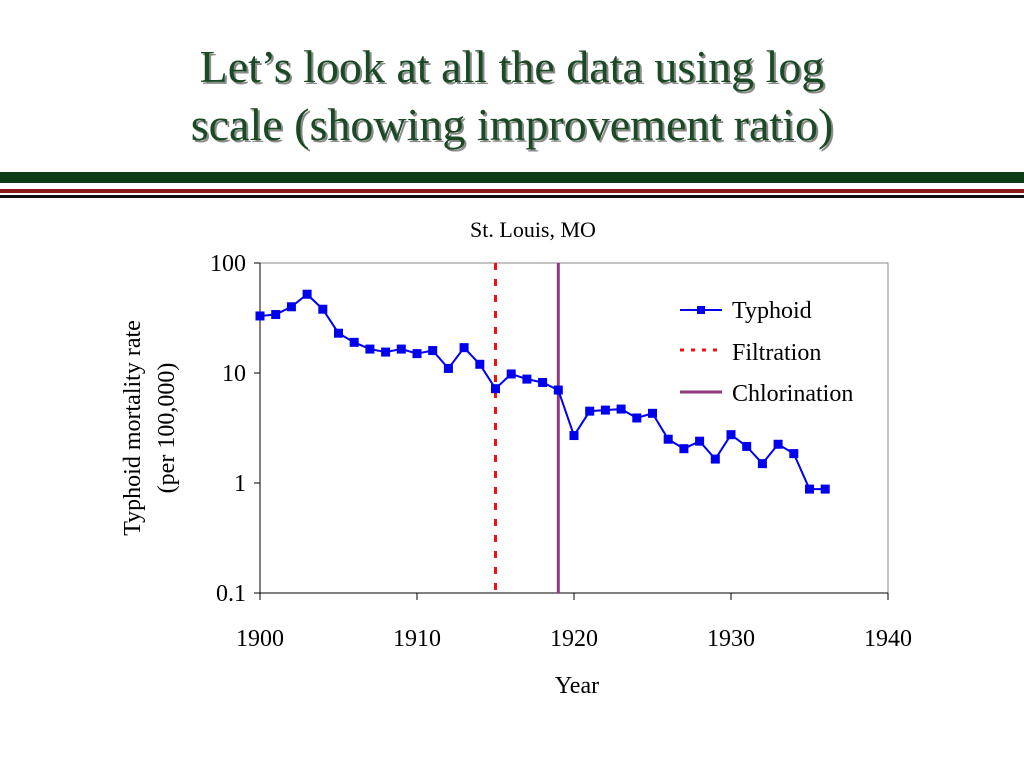 Image resolution: width=1024 pixels, height=768 pixels. Describe the element at coordinates (231, 594) in the screenshot. I see `y-tick-label: 0.1` at that location.